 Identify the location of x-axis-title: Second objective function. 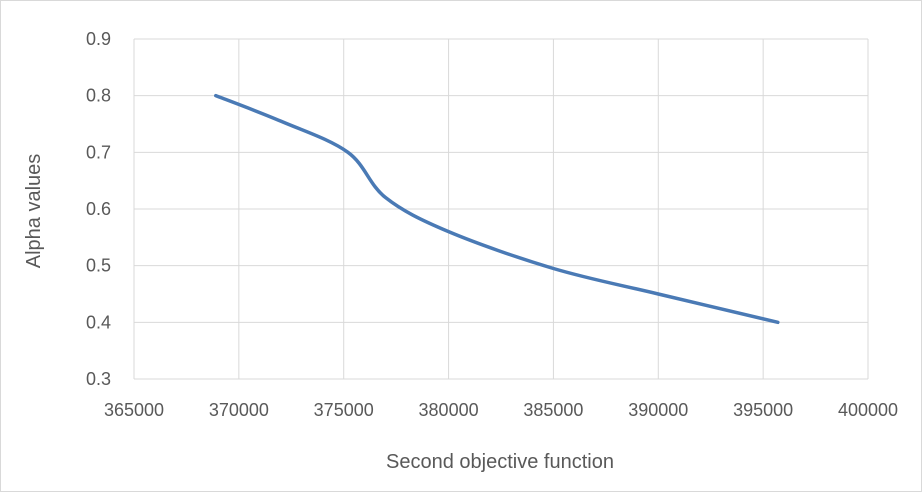
(500, 462).